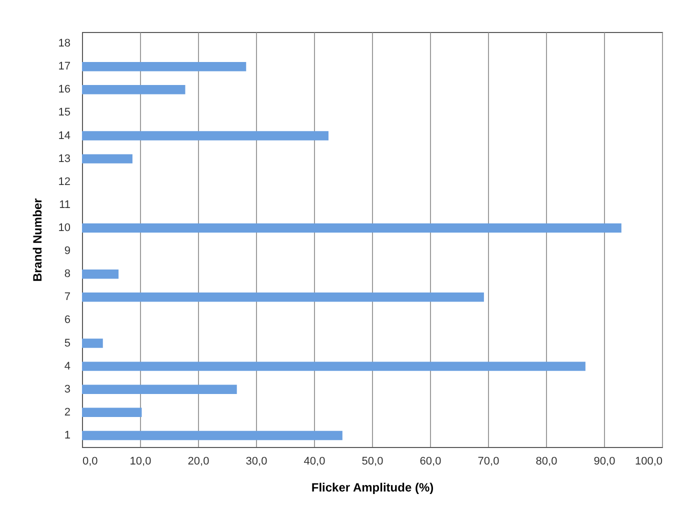  What do you see at coordinates (64, 228) in the screenshot?
I see `y-tick-label: 10` at bounding box center [64, 228].